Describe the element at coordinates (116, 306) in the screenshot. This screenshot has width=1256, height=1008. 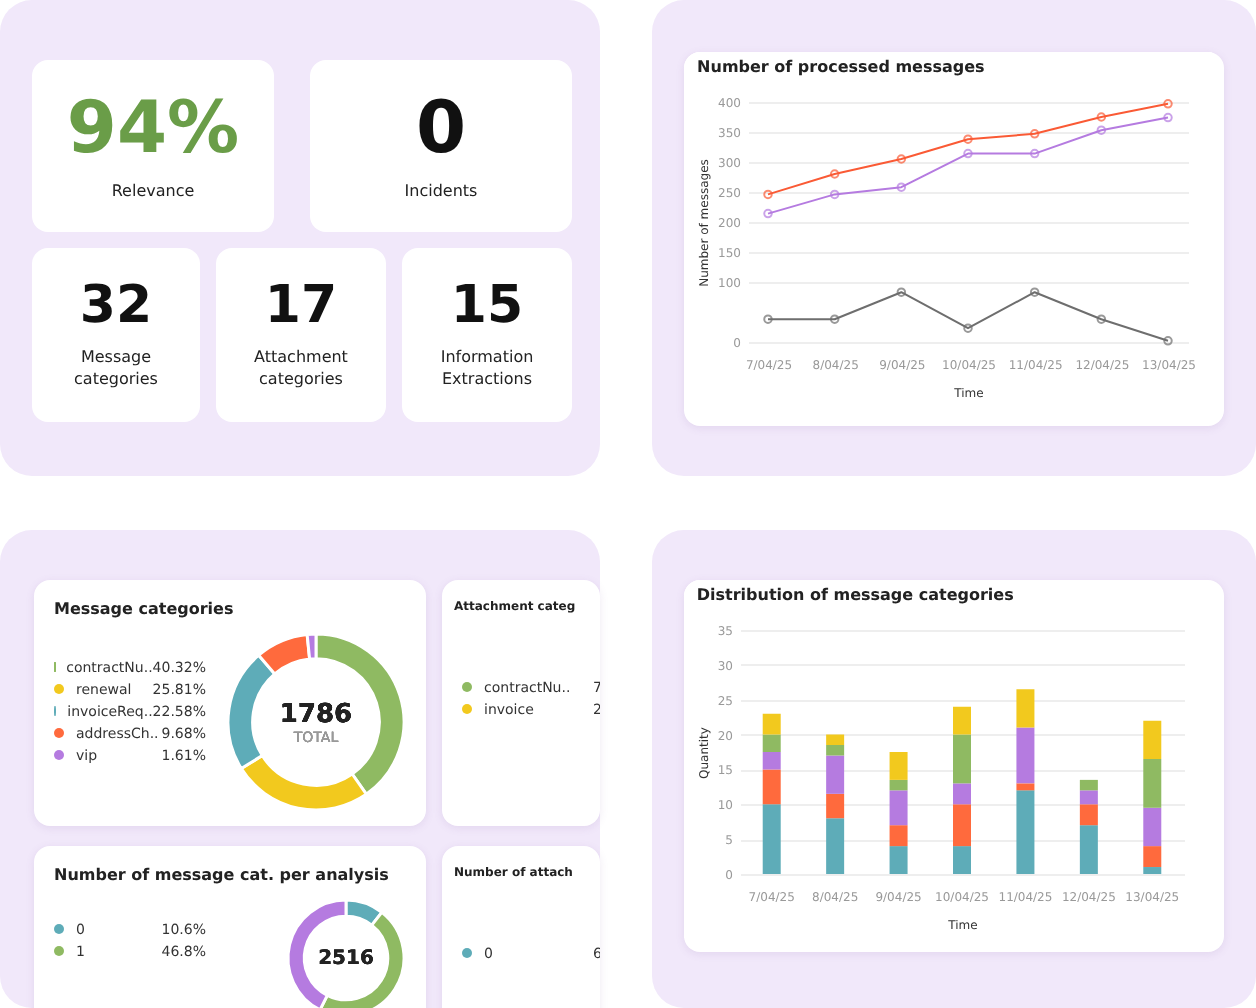
I see `text: 32` at that location.